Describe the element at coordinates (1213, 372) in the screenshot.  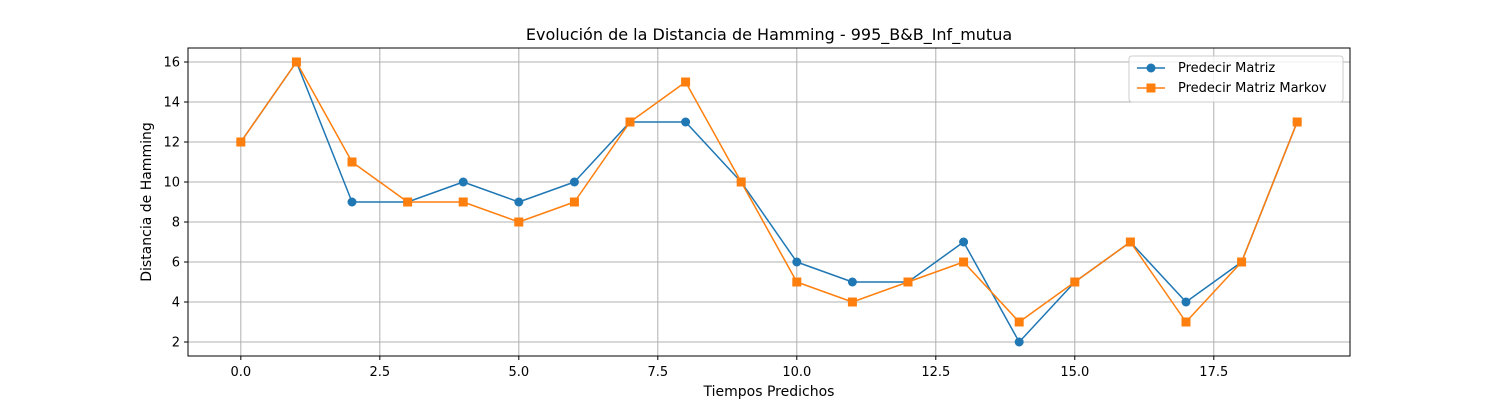
I see `x-tick-label: 17.5` at that location.